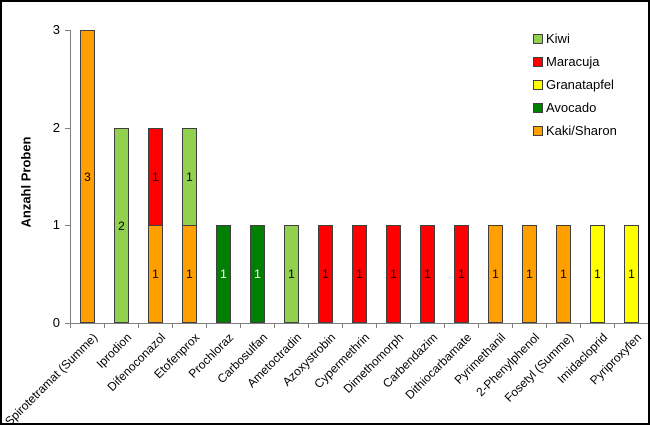  What do you see at coordinates (616, 359) in the screenshot?
I see `x-axis-label-pyriproxyfen: Pyriproxyfen` at bounding box center [616, 359].